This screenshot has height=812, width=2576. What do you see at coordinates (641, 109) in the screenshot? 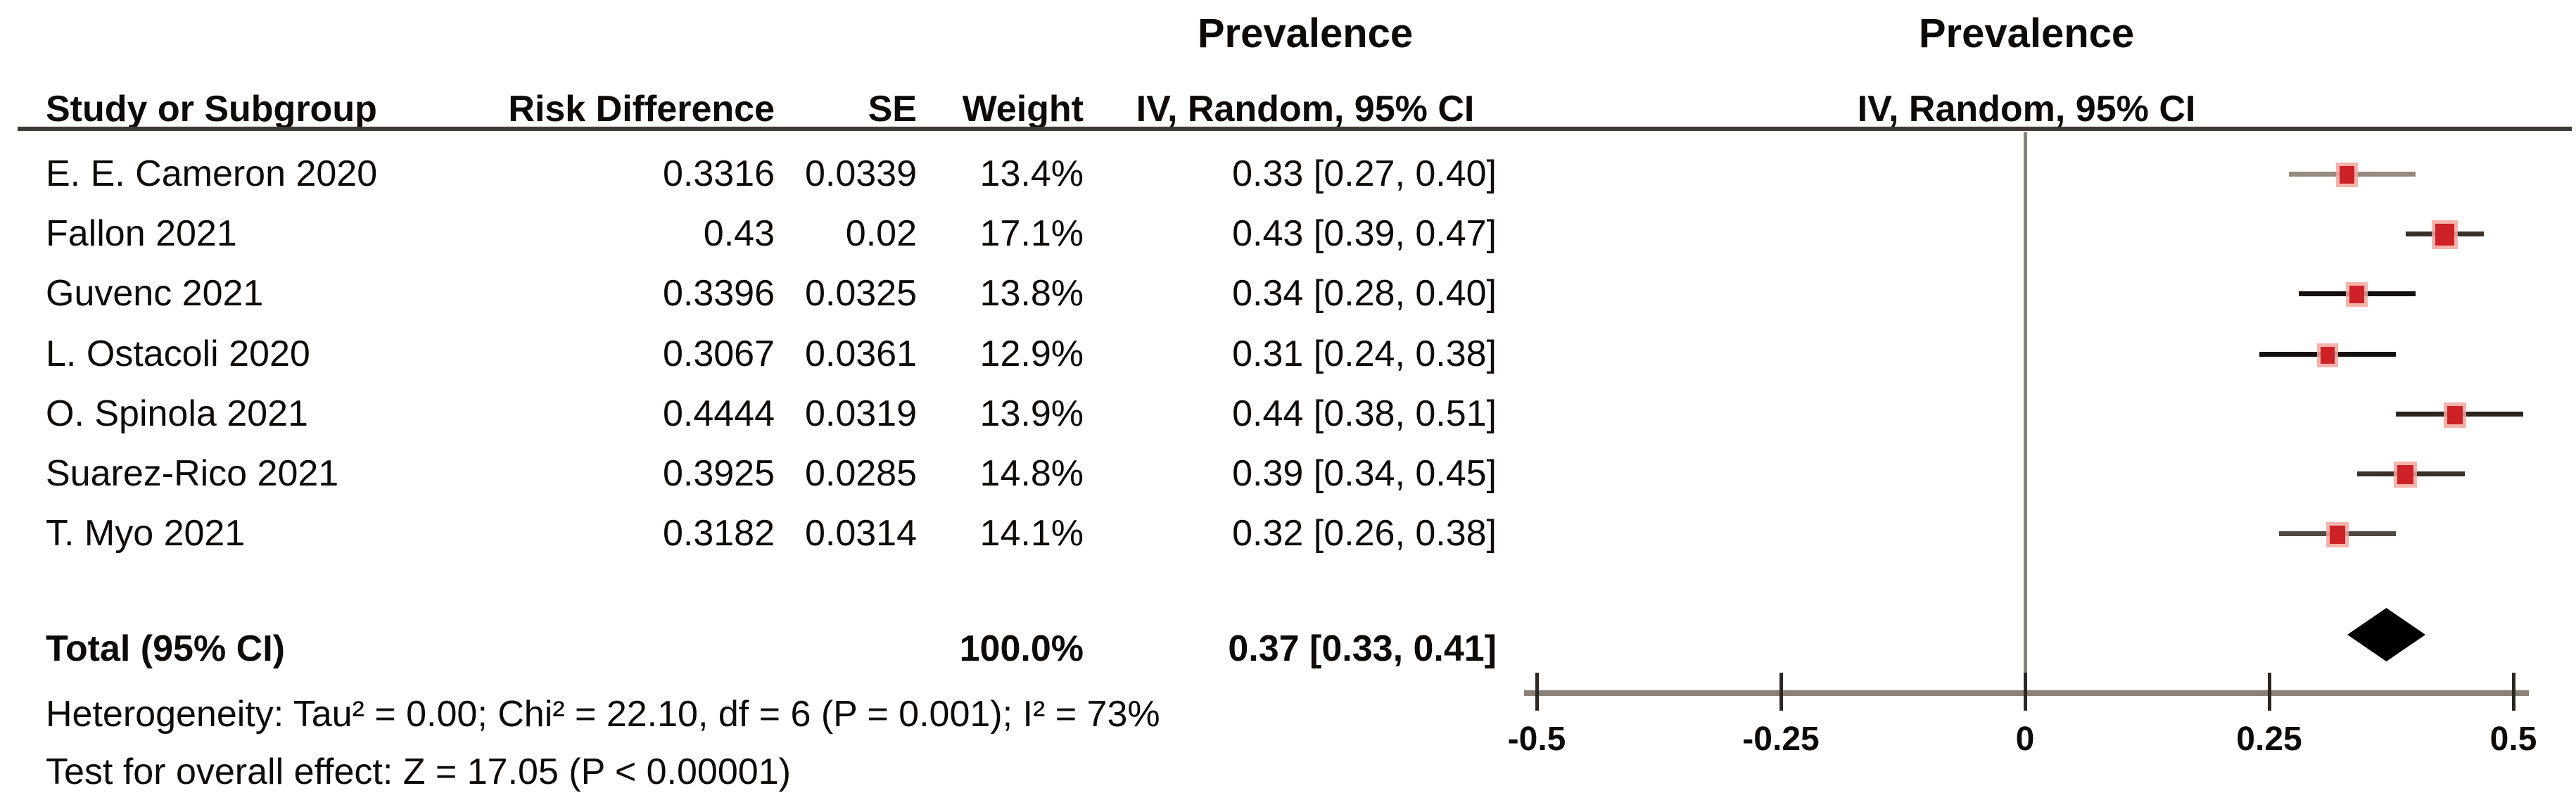
I see `column-header-risk-difference: Risk Difference` at bounding box center [641, 109].